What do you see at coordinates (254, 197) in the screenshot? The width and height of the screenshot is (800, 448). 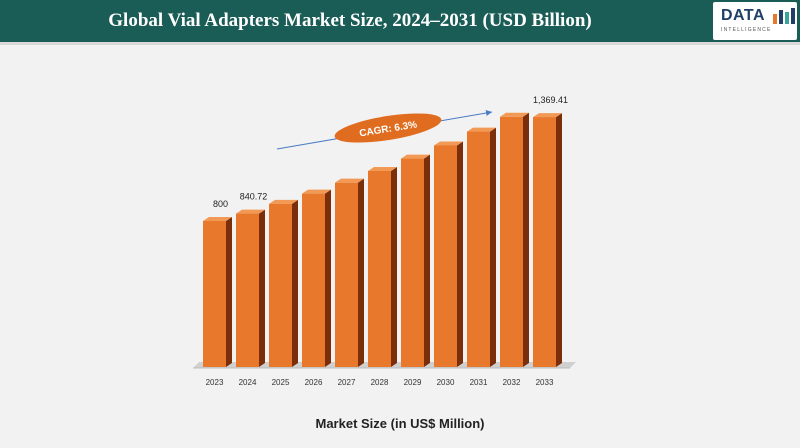 I see `data-label: 840.72` at bounding box center [254, 197].